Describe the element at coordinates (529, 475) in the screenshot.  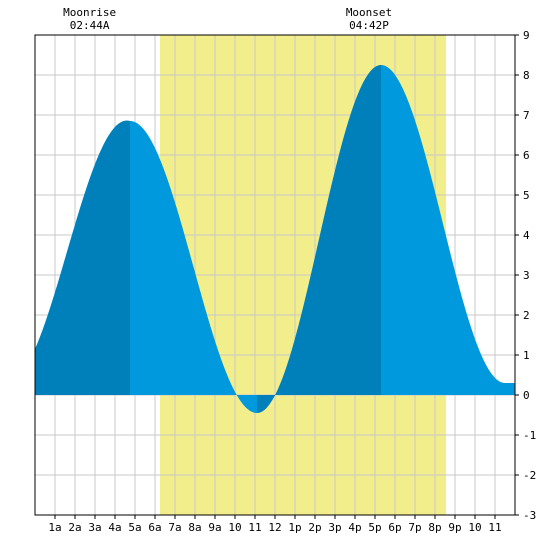
I see `y-tick-label: -2` at that location.